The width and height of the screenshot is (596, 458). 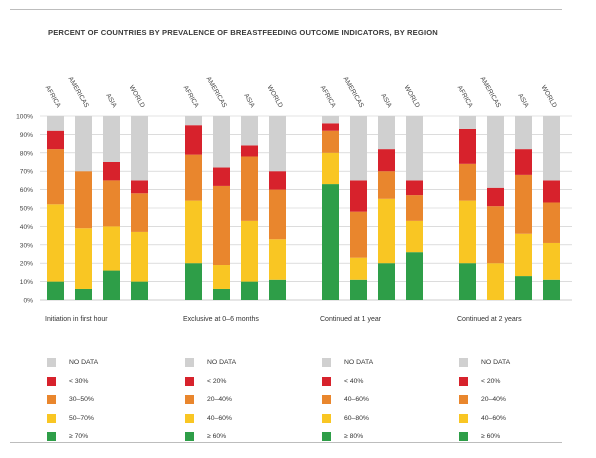 What do you see at coordinates (26, 153) in the screenshot?
I see `y-tick-label: 80%` at bounding box center [26, 153].